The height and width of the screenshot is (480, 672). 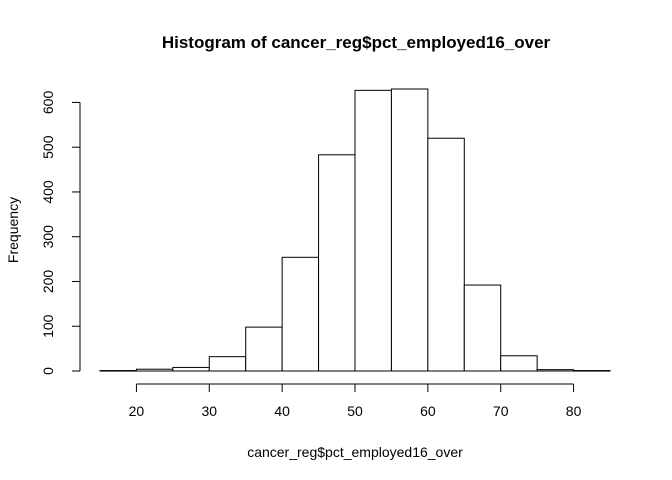 I want to click on x-tick-label: 40, so click(x=282, y=411).